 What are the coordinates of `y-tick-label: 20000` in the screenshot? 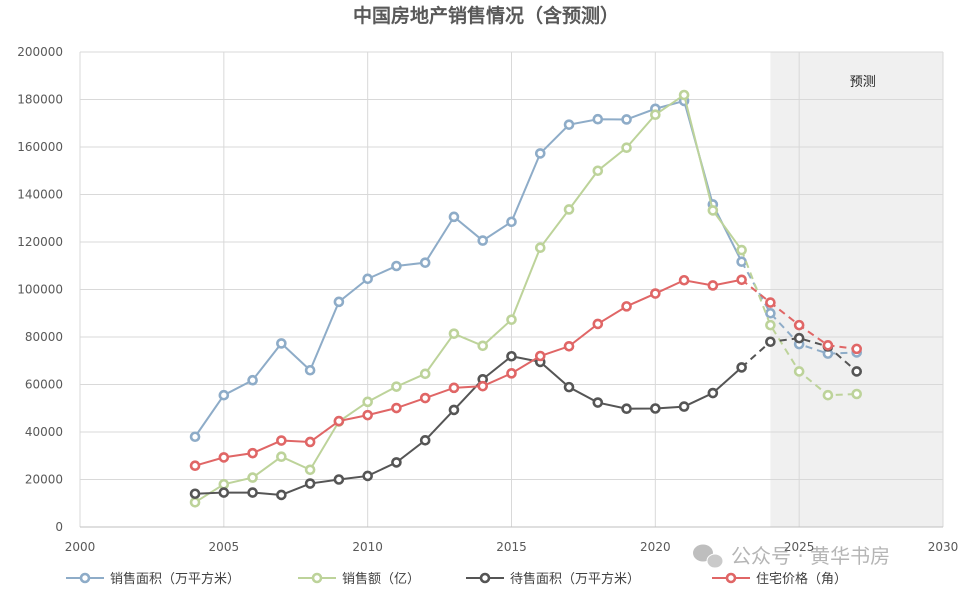 It's located at (44, 480).